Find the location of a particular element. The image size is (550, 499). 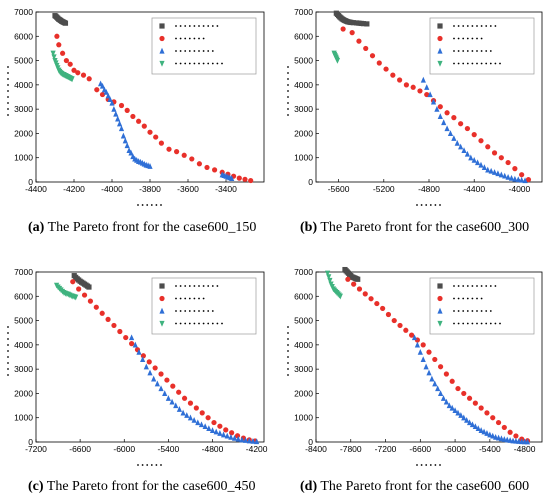

caption-d-label: (d) is located at coordinates (309, 486).